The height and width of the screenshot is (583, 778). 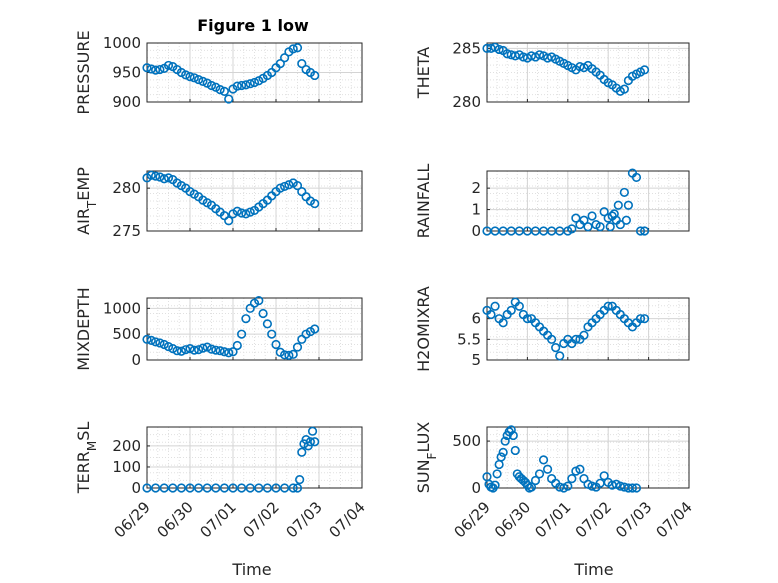 What do you see at coordinates (466, 441) in the screenshot?
I see `y-tick-label: 500` at bounding box center [466, 441].